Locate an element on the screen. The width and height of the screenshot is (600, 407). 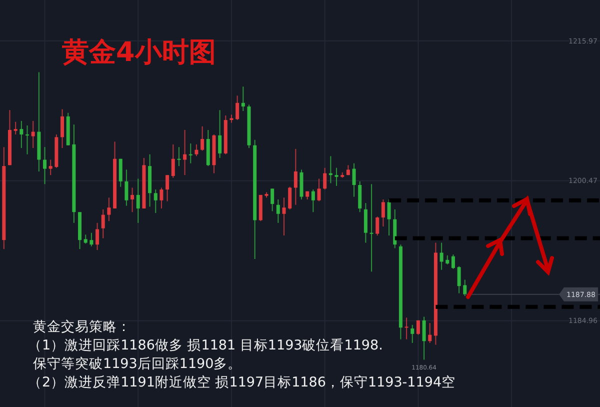
annotation: 黄金交易策略： is located at coordinates (82, 327).